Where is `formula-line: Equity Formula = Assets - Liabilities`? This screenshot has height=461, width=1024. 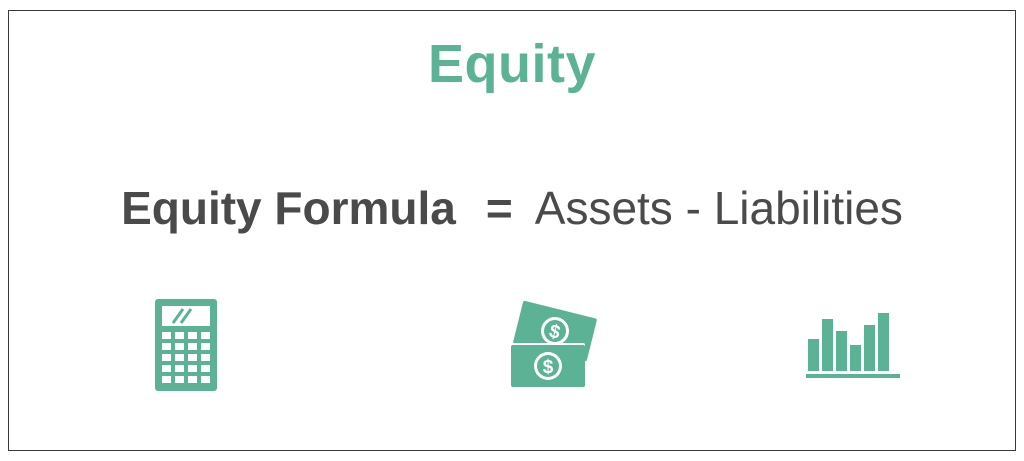 formula-line: Equity Formula = Assets - Liabilities is located at coordinates (512, 208).